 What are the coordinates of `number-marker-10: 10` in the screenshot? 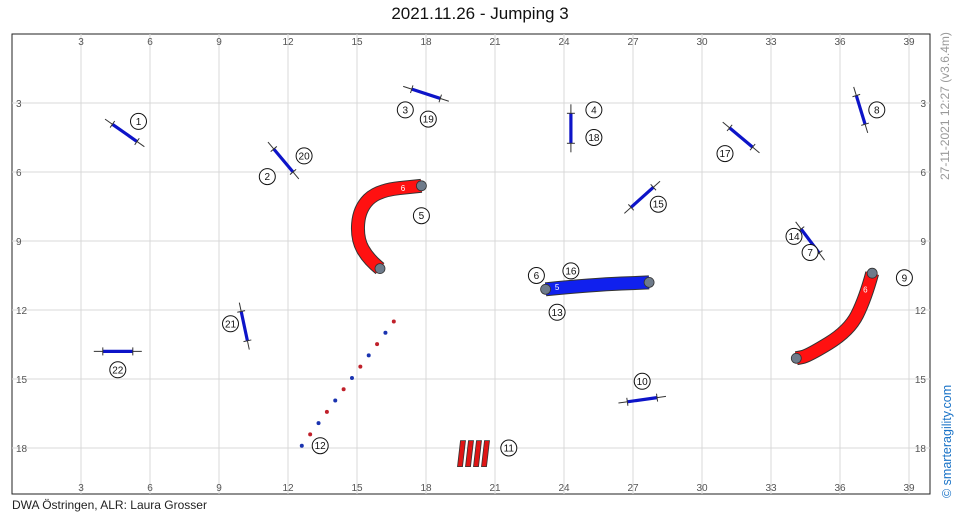 It's located at (642, 381).